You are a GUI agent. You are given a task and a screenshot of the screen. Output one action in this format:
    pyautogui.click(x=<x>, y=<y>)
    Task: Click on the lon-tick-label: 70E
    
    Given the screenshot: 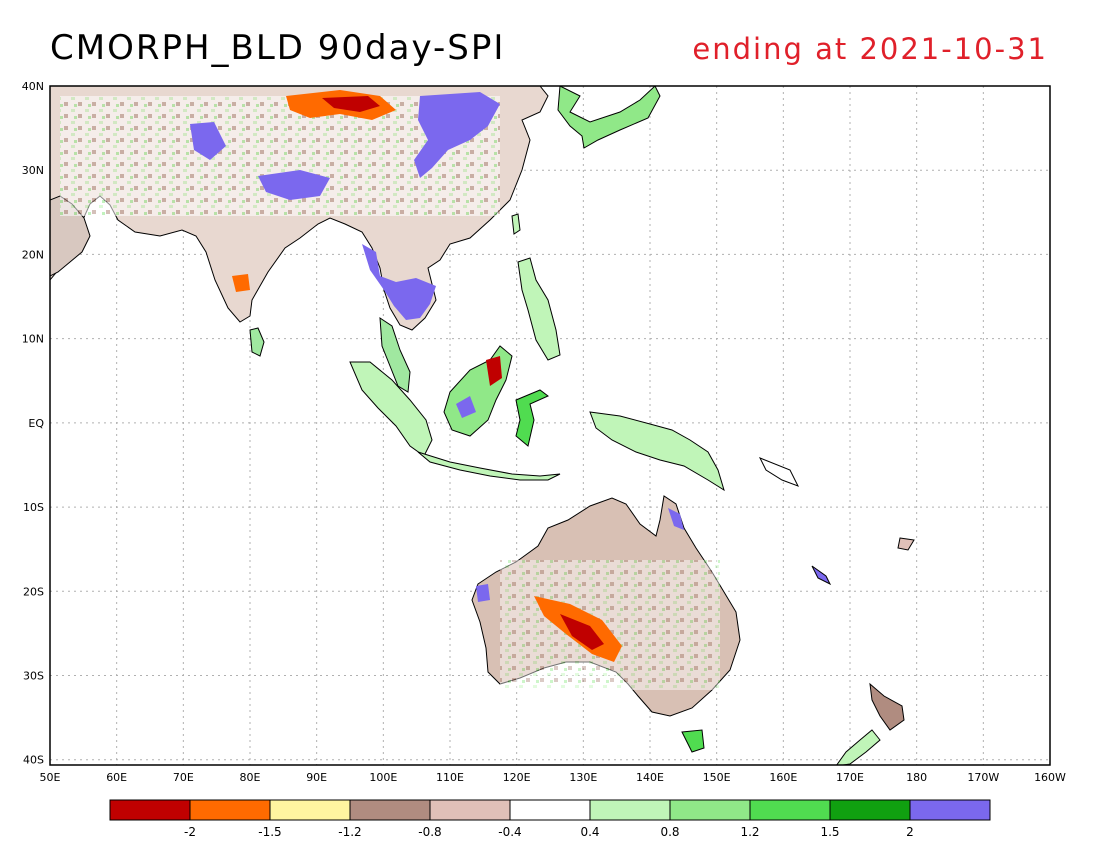 What is the action you would take?
    pyautogui.click(x=183, y=777)
    